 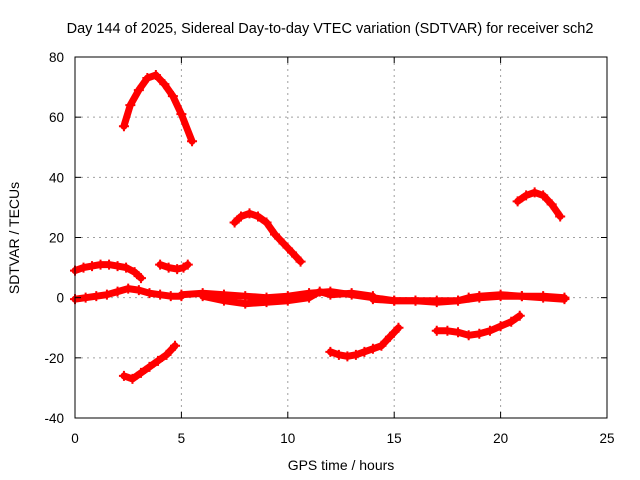 What do you see at coordinates (394, 438) in the screenshot?
I see `x-tick-label: 15` at bounding box center [394, 438].